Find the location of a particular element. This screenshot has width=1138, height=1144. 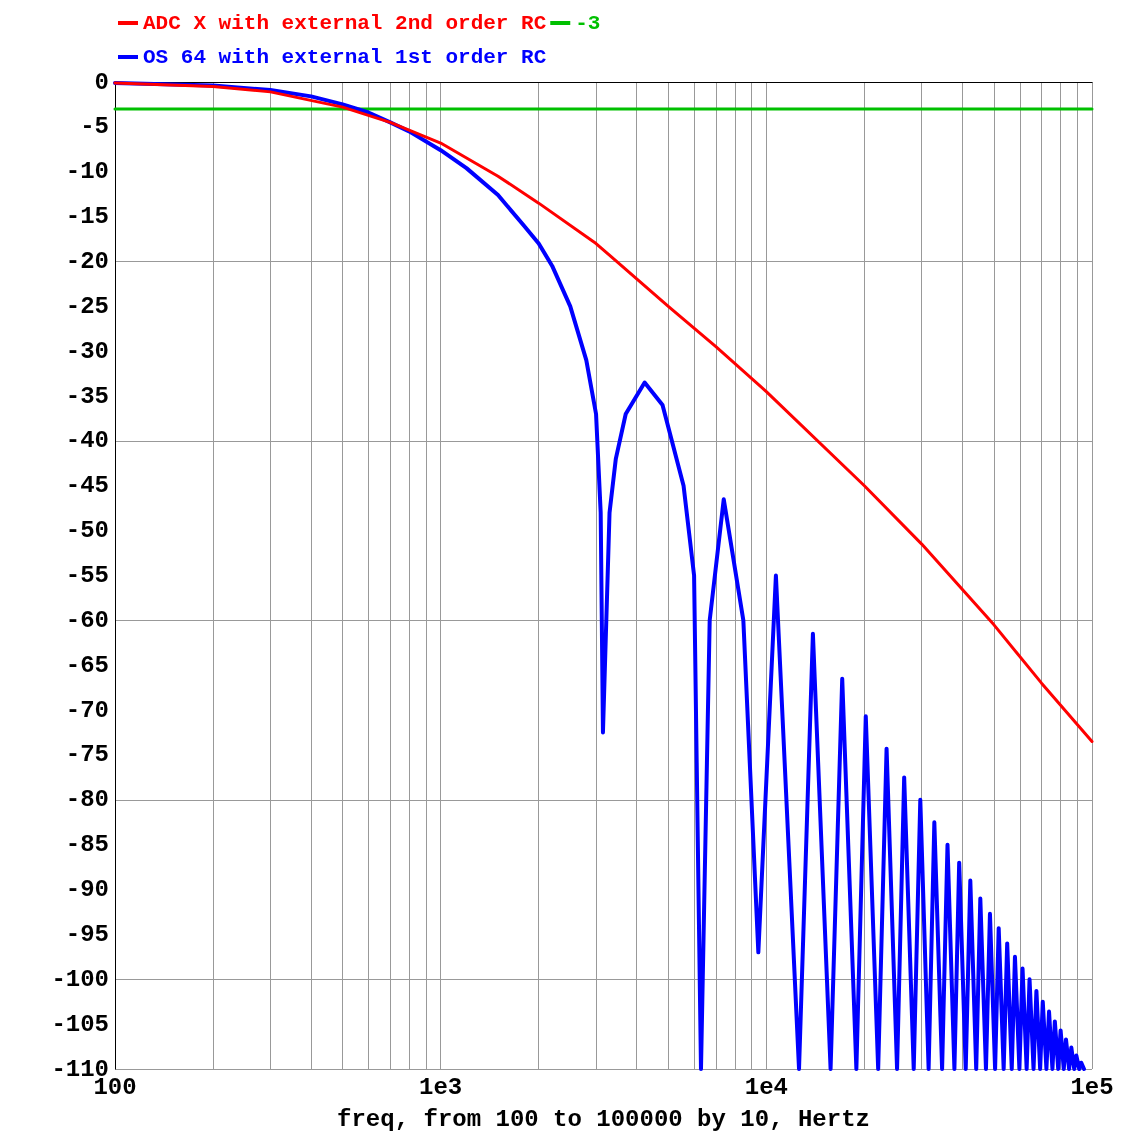

x-tick-label: 1e3 is located at coordinates (441, 1087).